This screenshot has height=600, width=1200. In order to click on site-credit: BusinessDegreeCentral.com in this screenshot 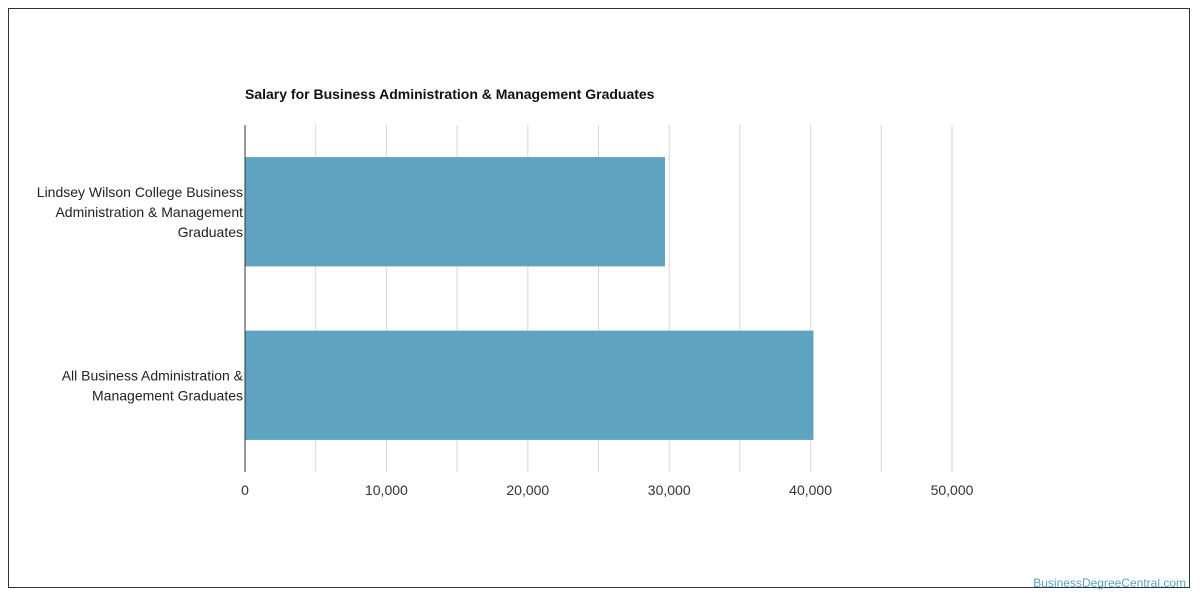, I will do `click(1109, 583)`.